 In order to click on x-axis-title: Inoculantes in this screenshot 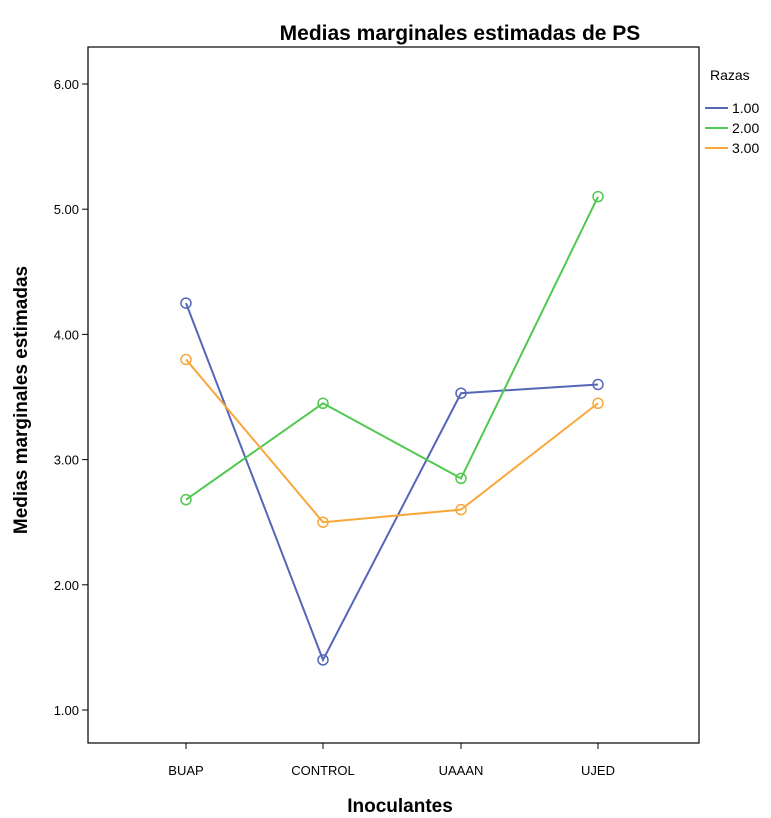, I will do `click(400, 806)`.